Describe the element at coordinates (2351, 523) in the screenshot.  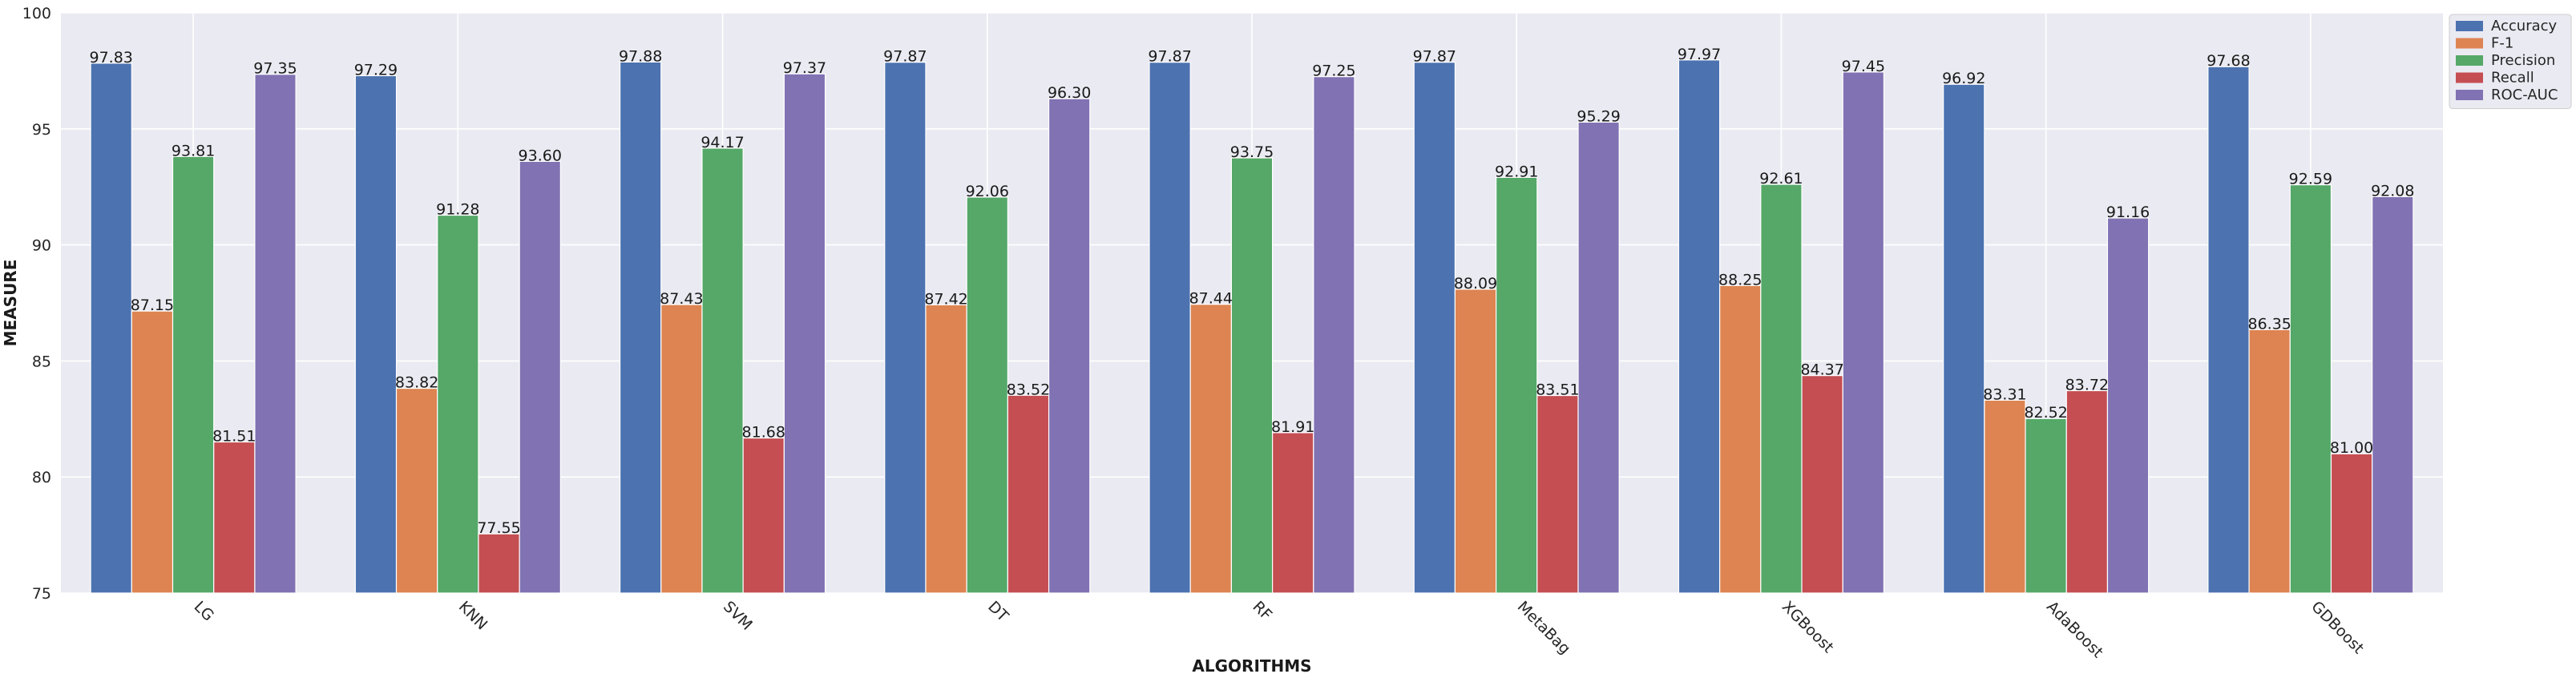
I see `bar-recall-gdboost` at that location.